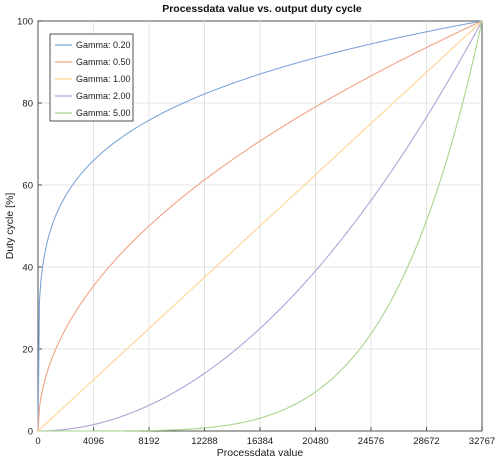 Image resolution: width=500 pixels, height=461 pixels. I want to click on x-tick-label: 28672, so click(426, 441).